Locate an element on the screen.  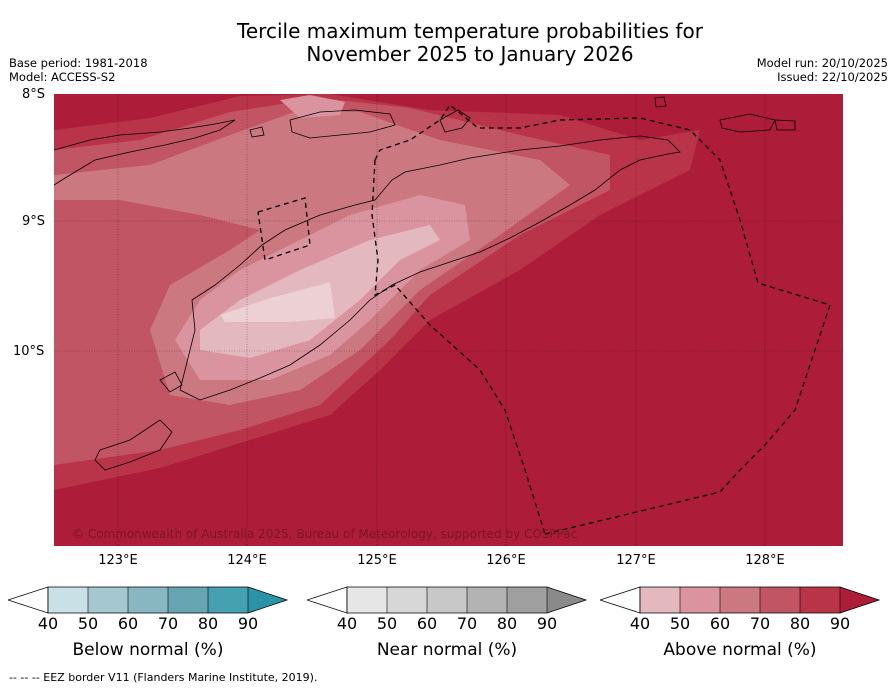
title-line-2: November 2025 to January 2026 is located at coordinates (470, 54).